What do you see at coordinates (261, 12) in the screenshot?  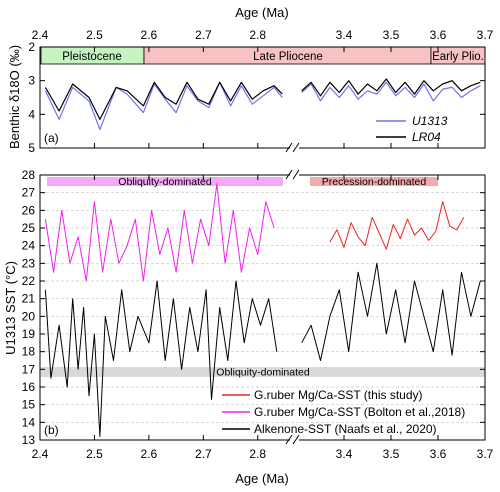 I see `top-x-axis-title: Age (Ma)` at bounding box center [261, 12].